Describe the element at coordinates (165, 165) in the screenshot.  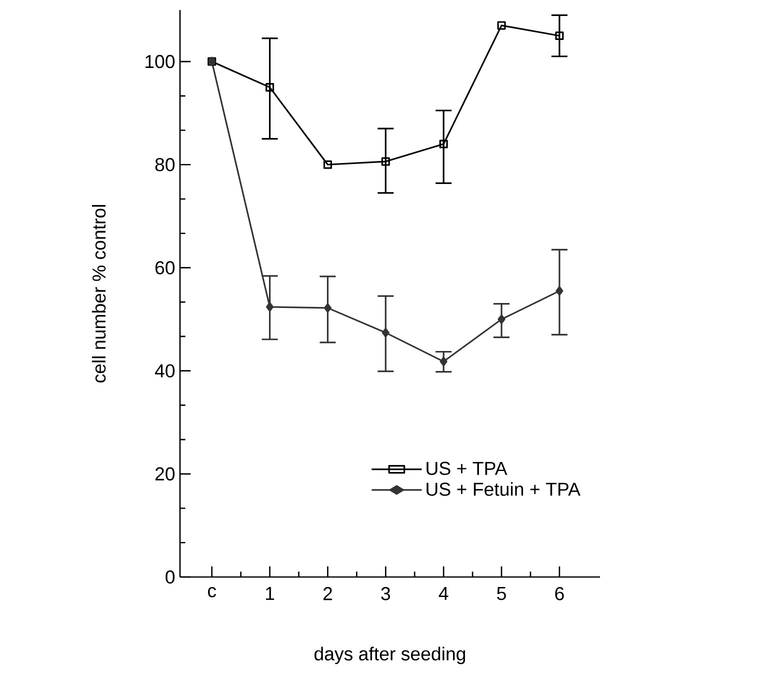
I see `y-tick-label: 80` at that location.